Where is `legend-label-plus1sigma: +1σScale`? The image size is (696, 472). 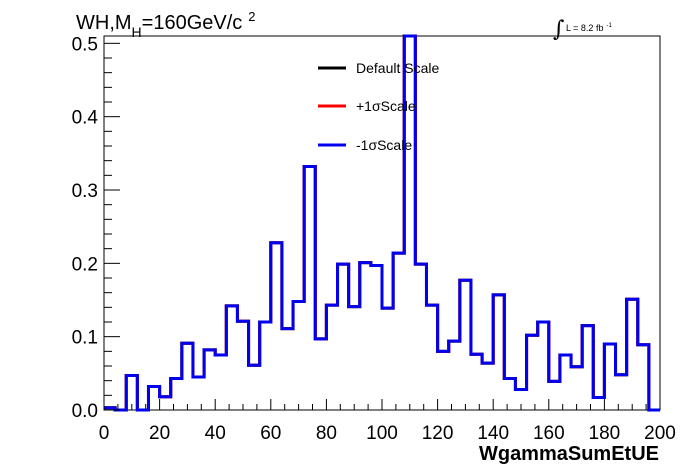
legend-label-plus1sigma: +1σScale is located at coordinates (386, 106).